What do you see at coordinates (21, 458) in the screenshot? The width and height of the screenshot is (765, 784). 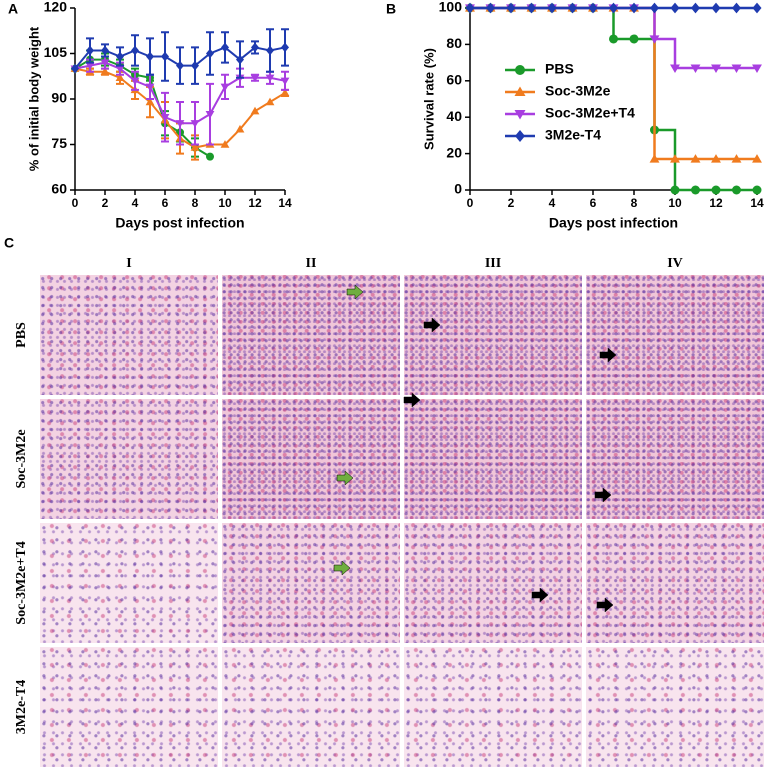 I see `row-label: Soc-3M2e` at bounding box center [21, 458].